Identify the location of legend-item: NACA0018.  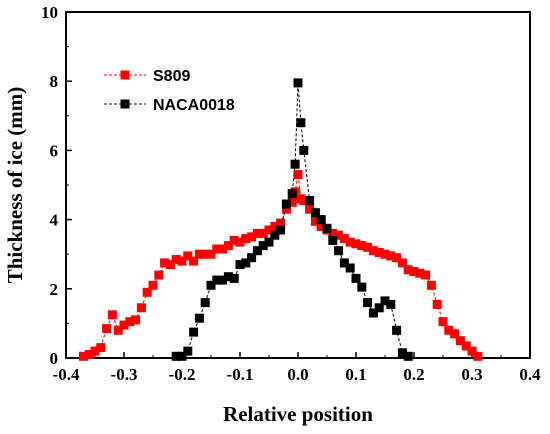
(169, 105).